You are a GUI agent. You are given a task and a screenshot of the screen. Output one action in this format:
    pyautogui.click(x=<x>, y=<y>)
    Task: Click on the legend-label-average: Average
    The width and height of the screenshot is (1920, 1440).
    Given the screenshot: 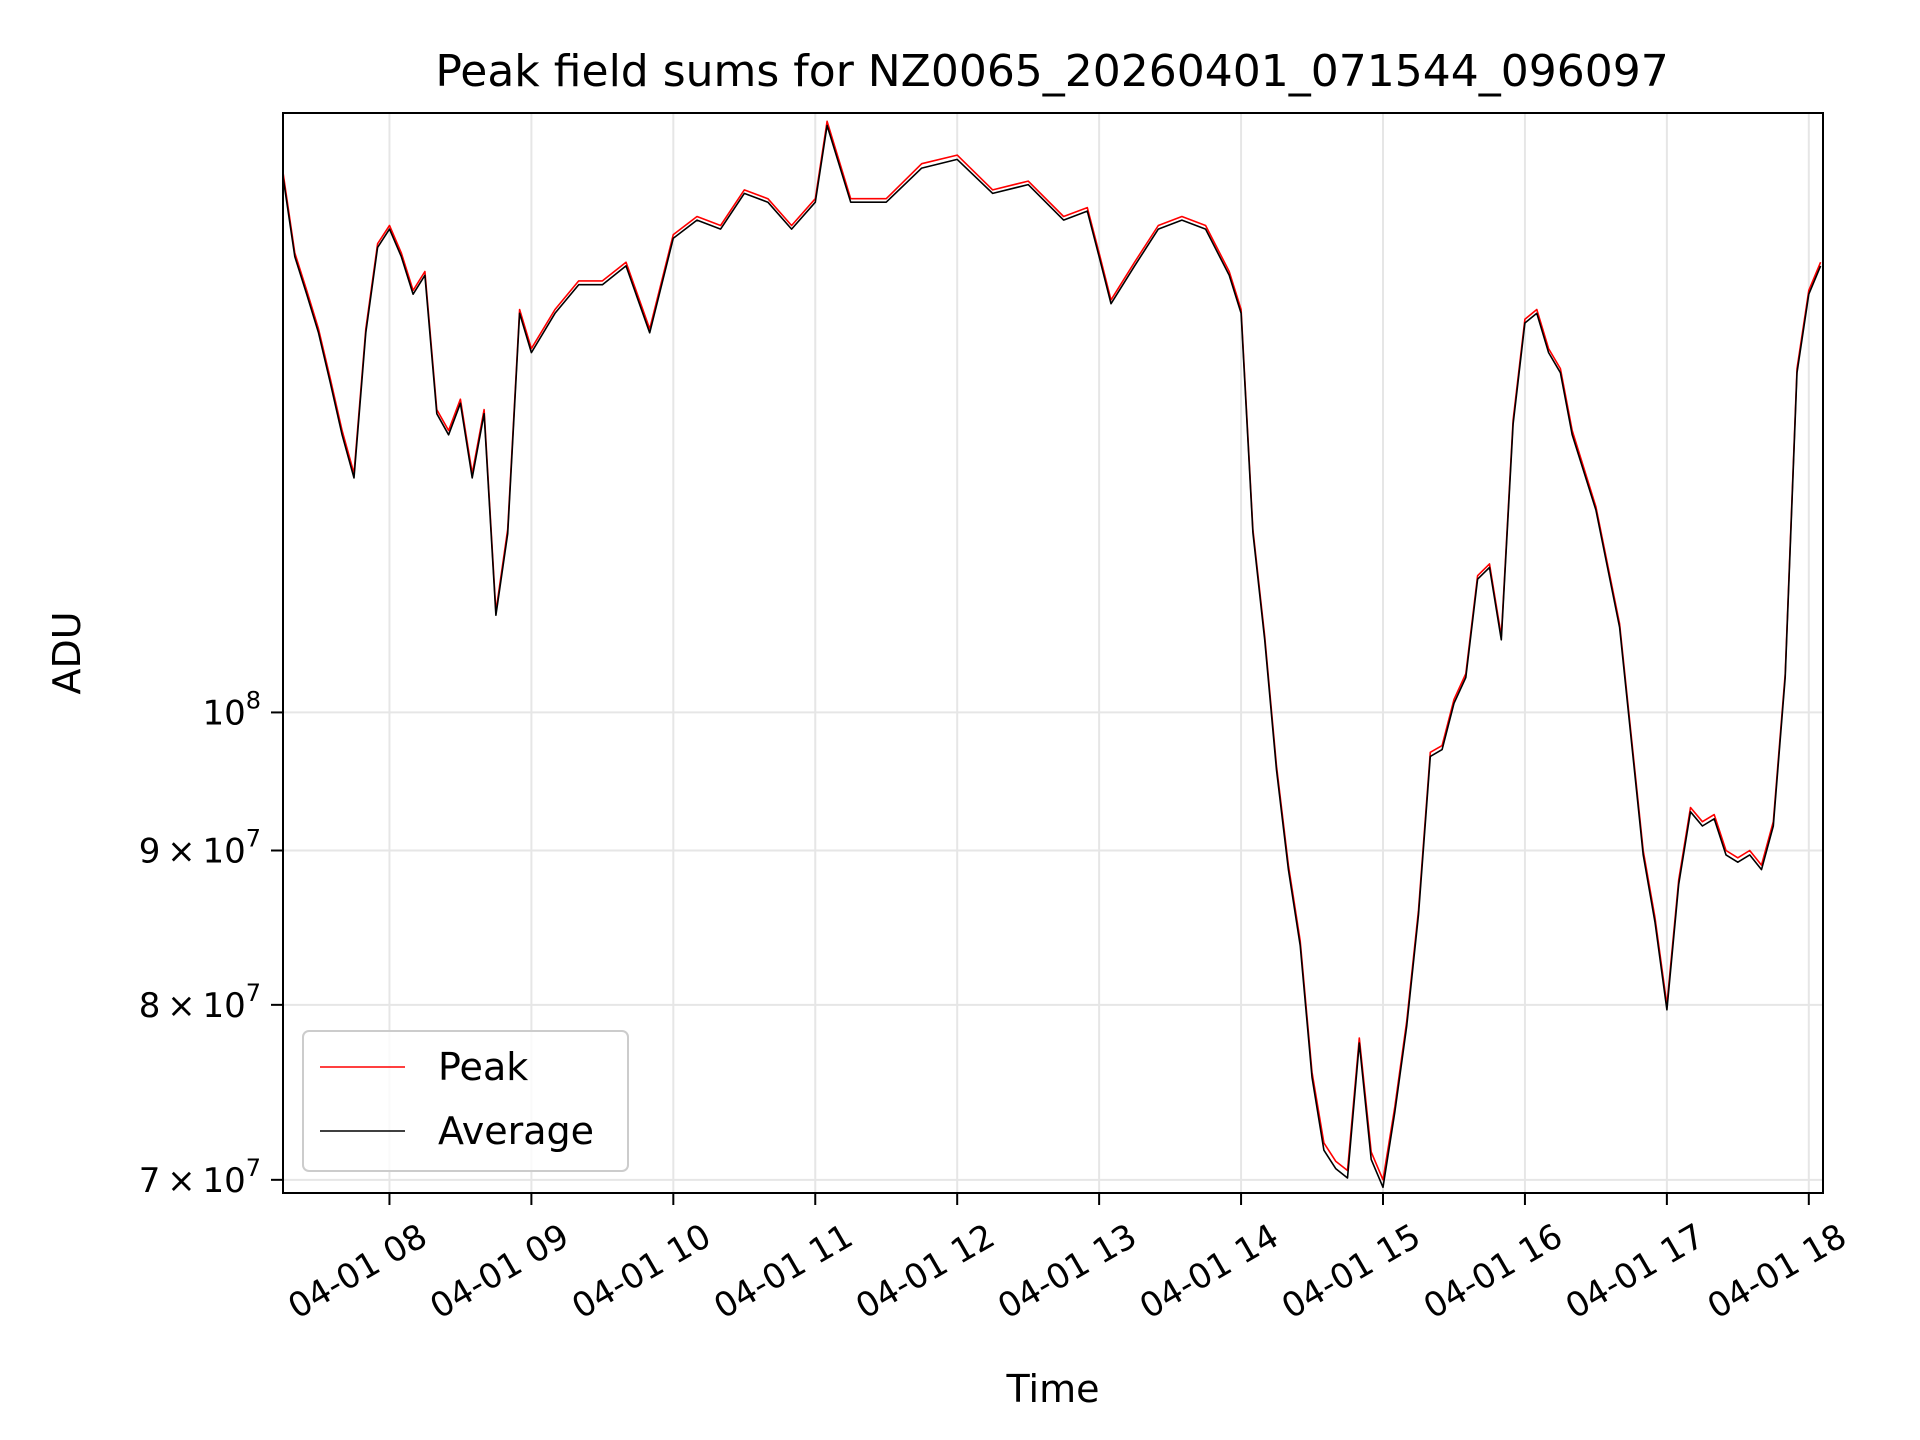 What is the action you would take?
    pyautogui.click(x=516, y=1131)
    